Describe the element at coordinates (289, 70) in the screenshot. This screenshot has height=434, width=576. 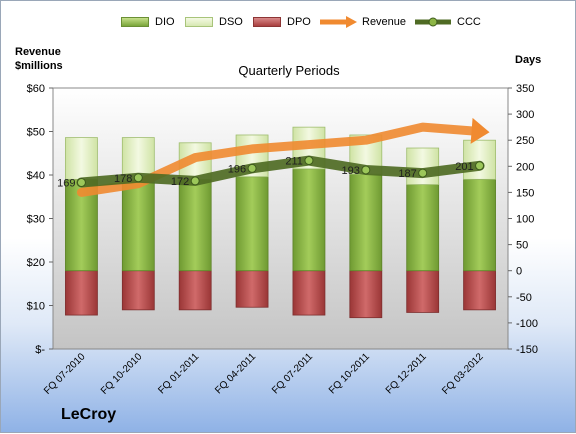
I see `chart-title: Quarterly Periods` at that location.